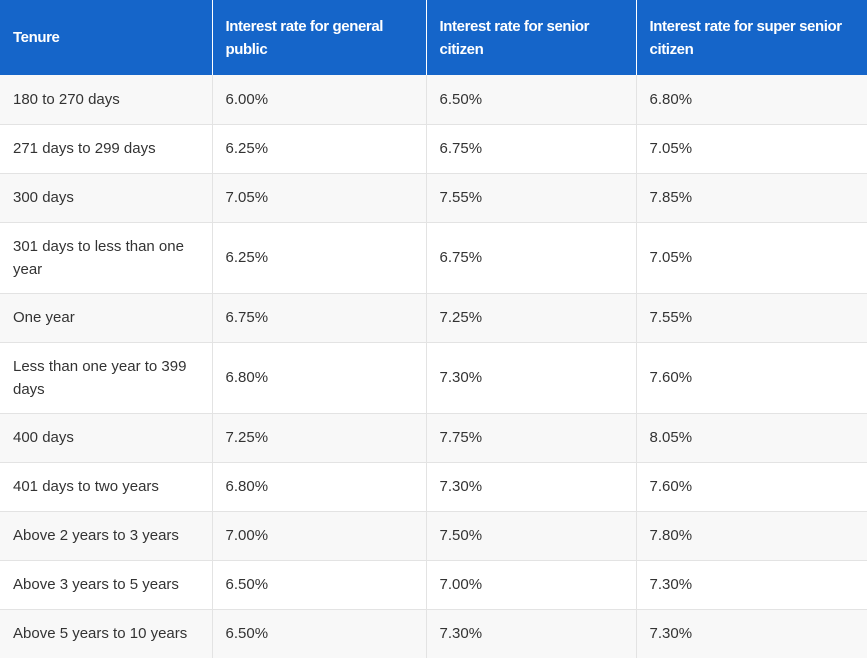 Image resolution: width=867 pixels, height=658 pixels. Describe the element at coordinates (106, 585) in the screenshot. I see `tenure-cell: Above 3 years to 5 years` at that location.